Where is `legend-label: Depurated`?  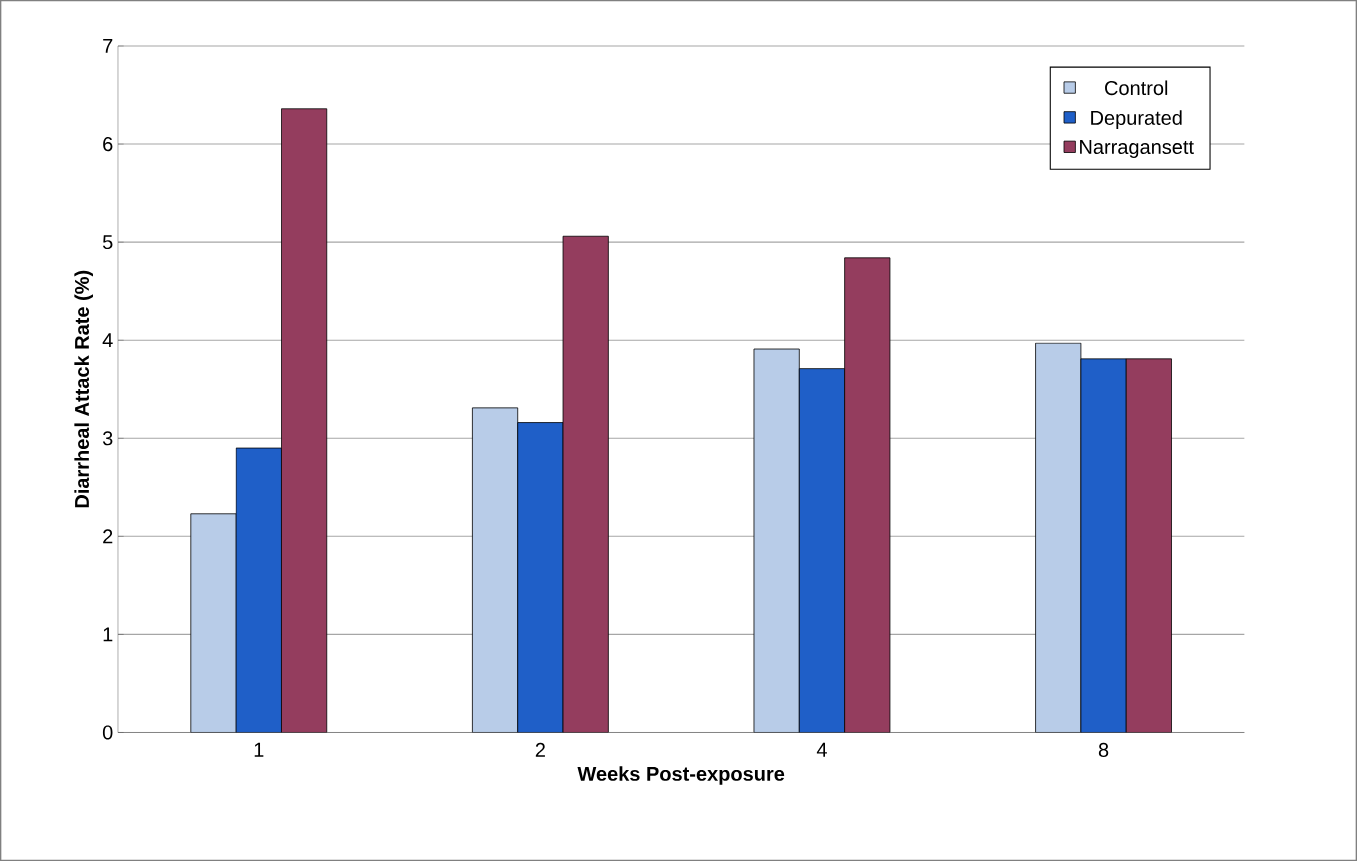
legend-label: Depurated is located at coordinates (1136, 119).